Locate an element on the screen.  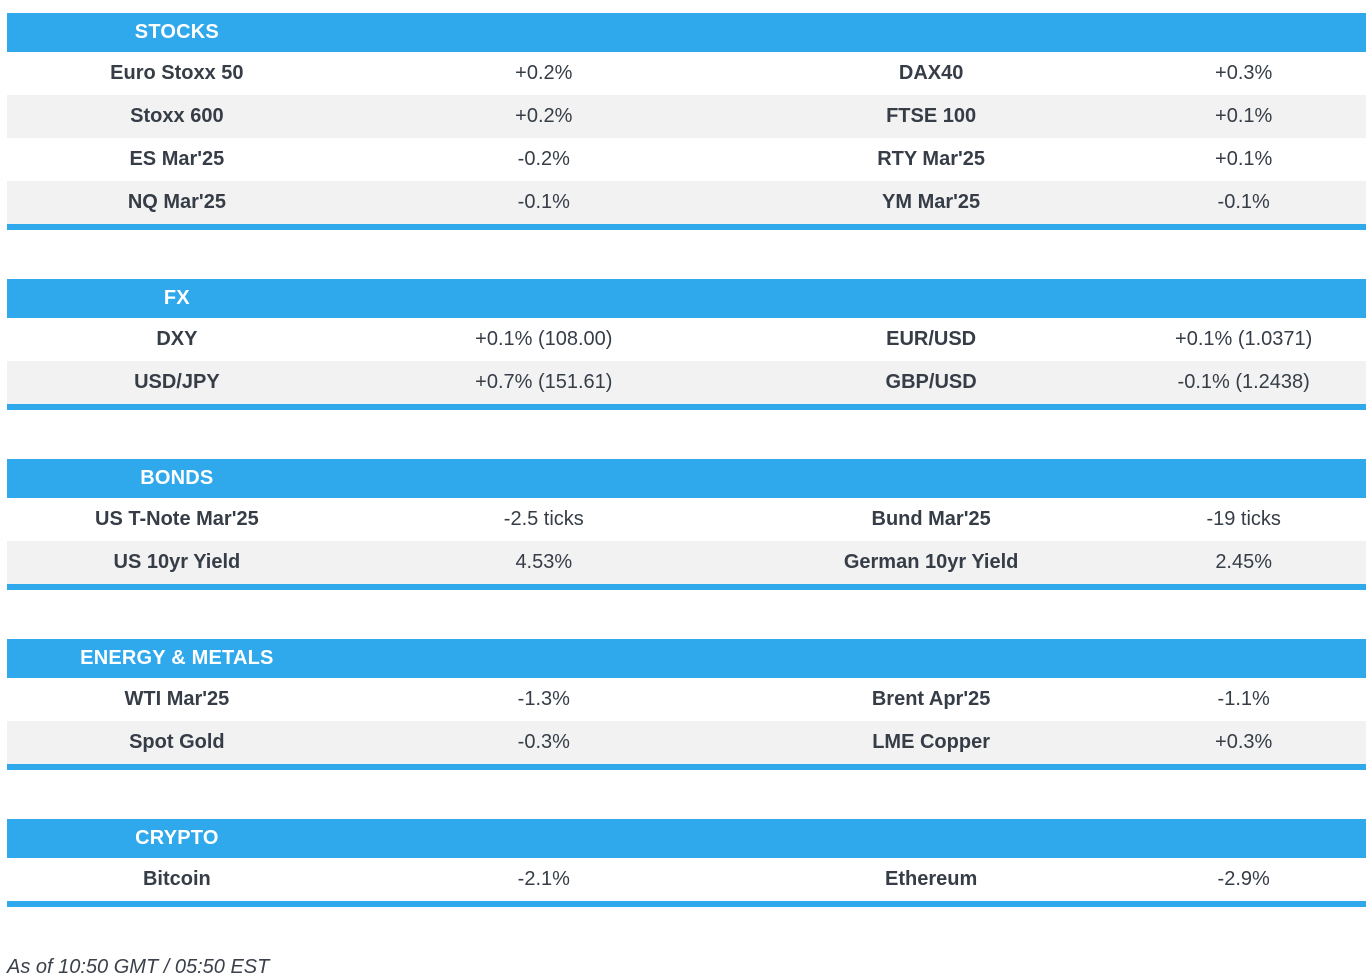
instrument-label: NQ Mar'25 is located at coordinates (176, 202).